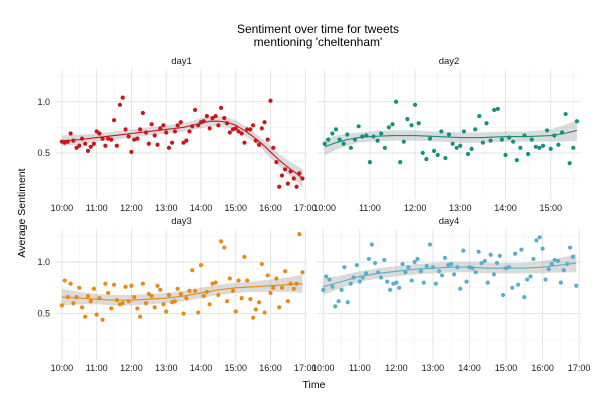 This screenshot has height=400, width=600. Describe the element at coordinates (166, 208) in the screenshot. I see `x-tick-label: 13:00` at that location.